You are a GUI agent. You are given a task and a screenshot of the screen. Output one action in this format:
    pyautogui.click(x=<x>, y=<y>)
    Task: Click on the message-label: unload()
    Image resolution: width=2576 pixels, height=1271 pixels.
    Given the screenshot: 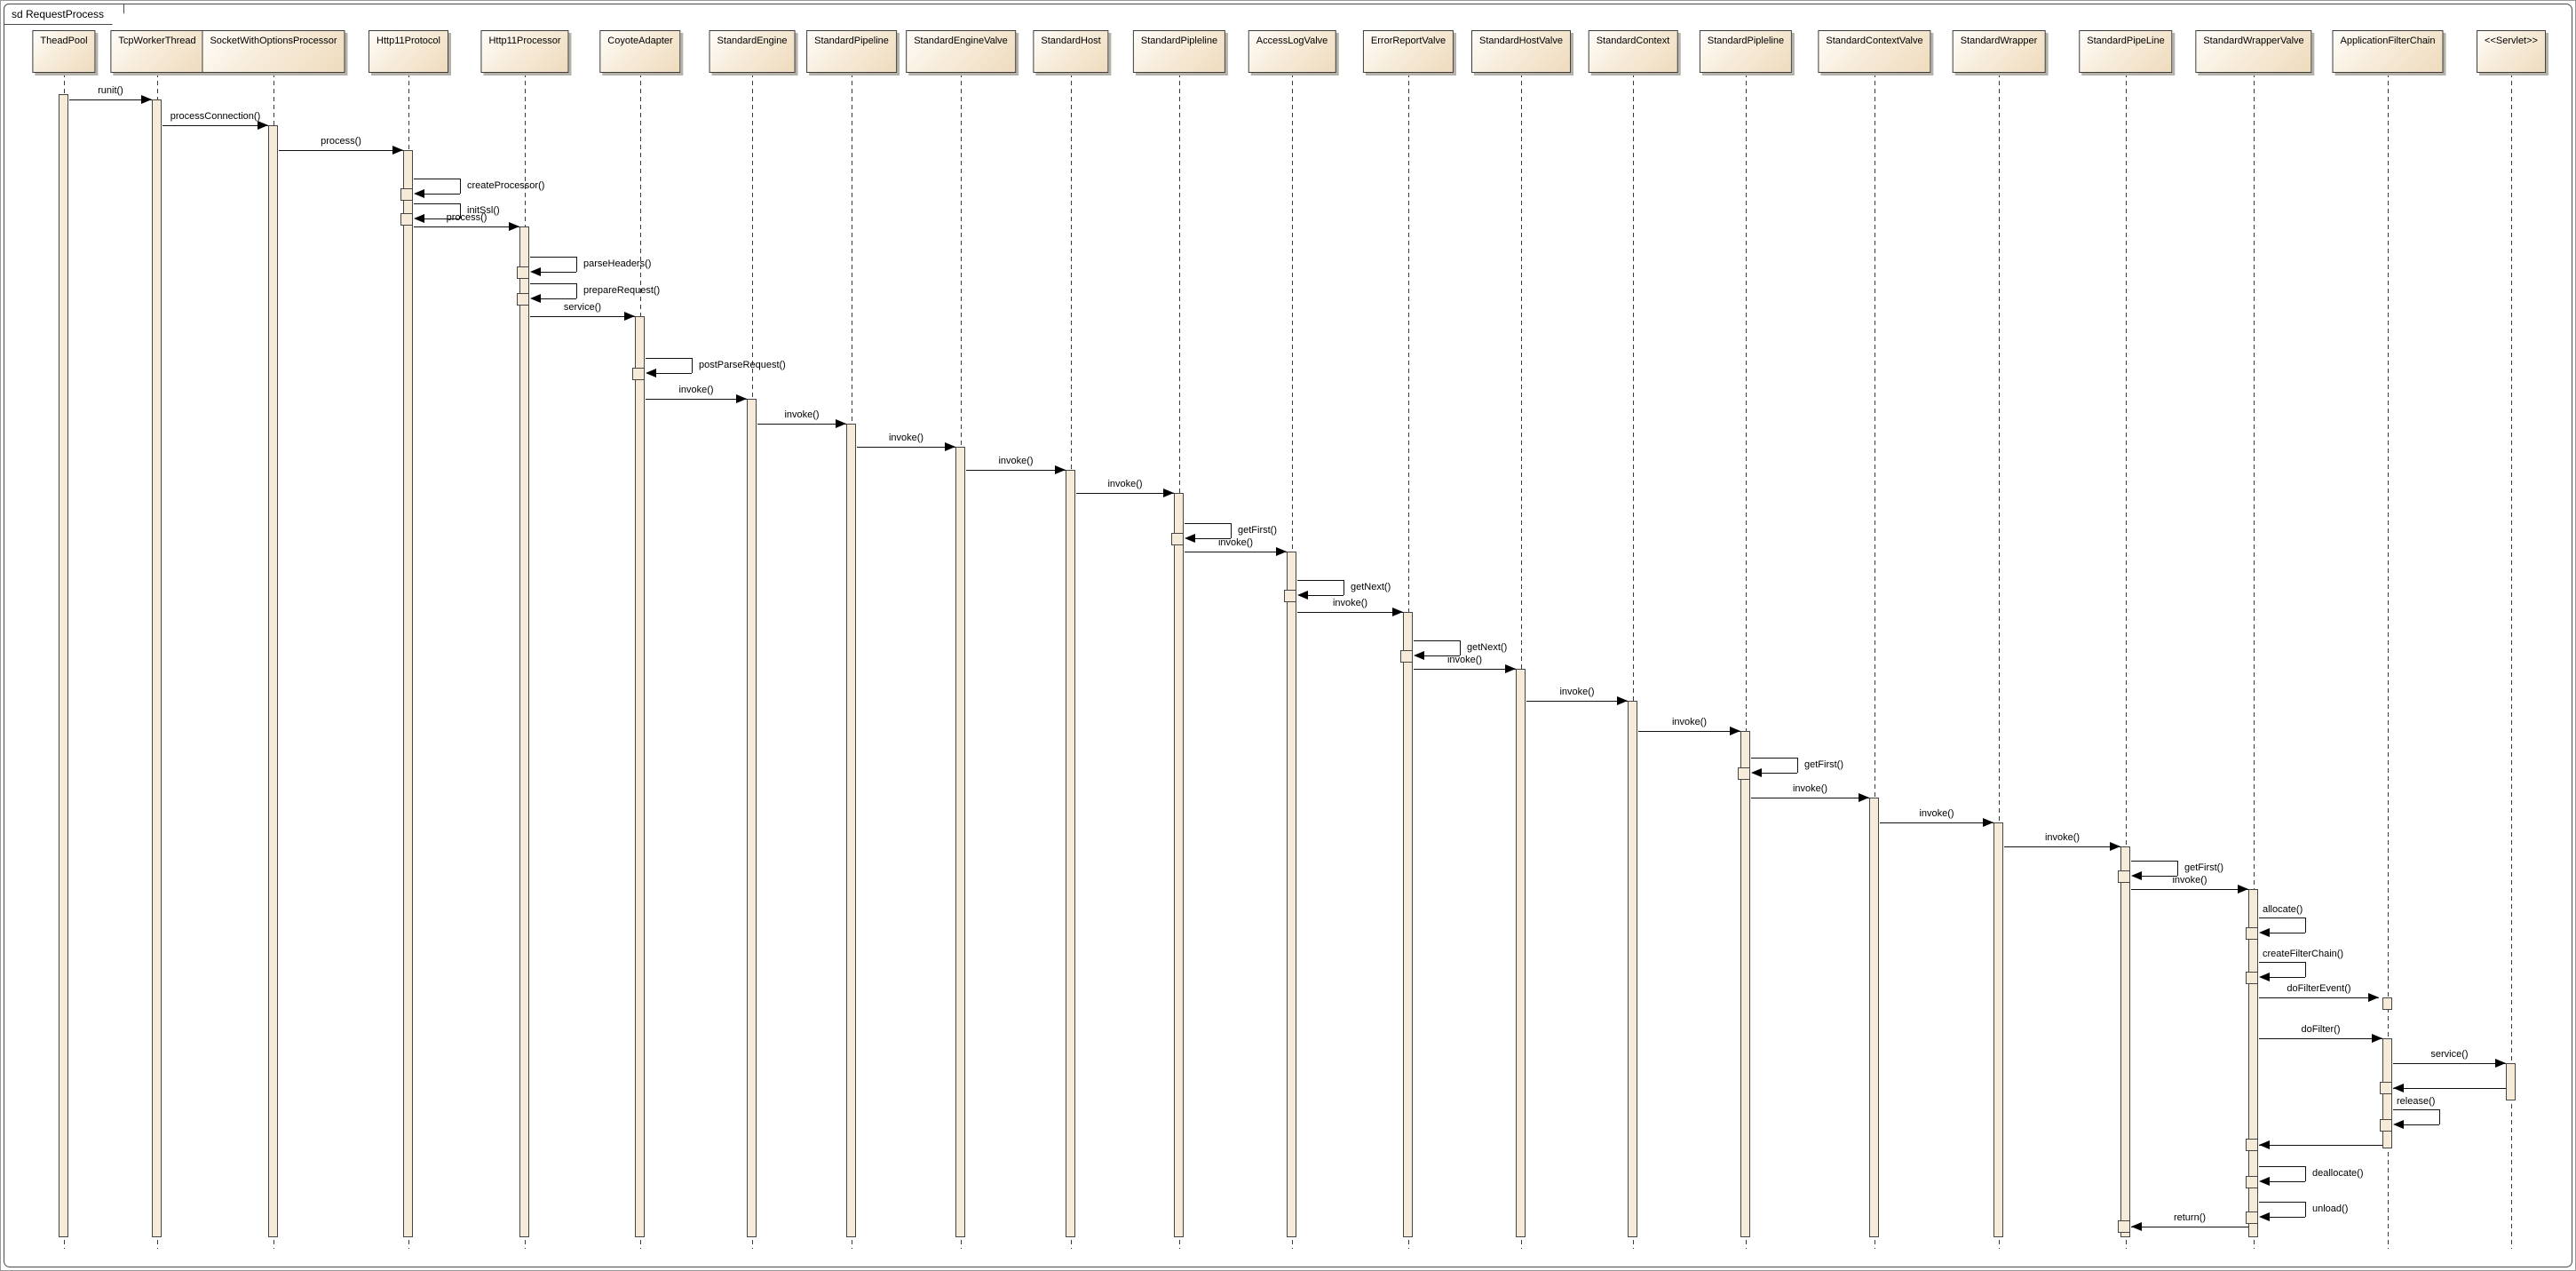 What is the action you would take?
    pyautogui.click(x=2330, y=1208)
    